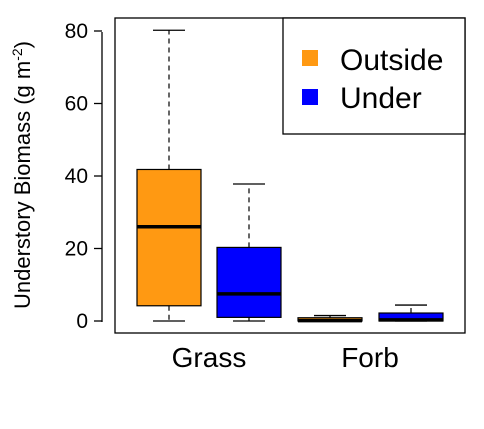  What do you see at coordinates (76, 31) in the screenshot?
I see `y-tick-label-80: 80` at bounding box center [76, 31].